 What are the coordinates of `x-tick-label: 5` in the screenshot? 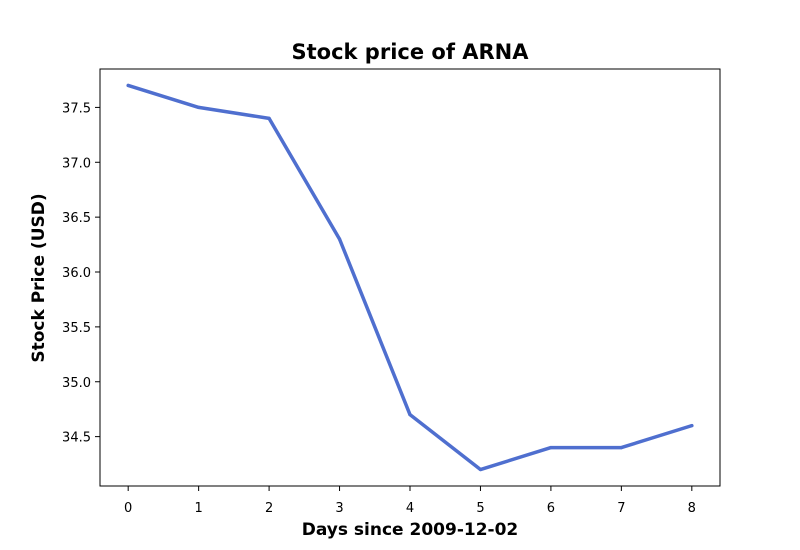 It's located at (480, 508).